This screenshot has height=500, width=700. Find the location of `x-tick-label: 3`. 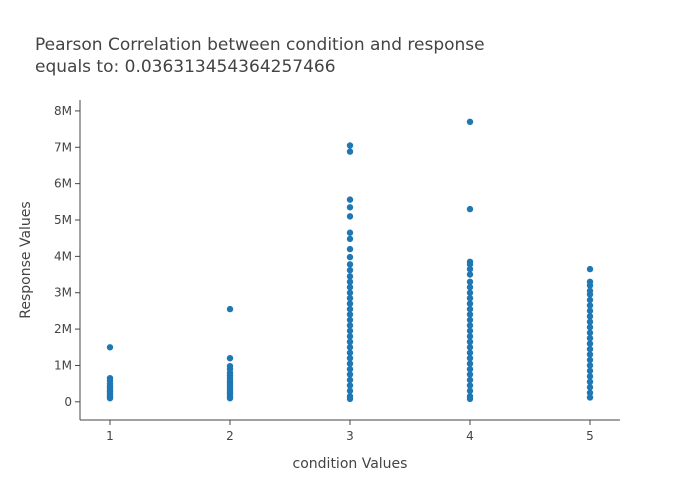

x-tick-label: 3 is located at coordinates (350, 436).